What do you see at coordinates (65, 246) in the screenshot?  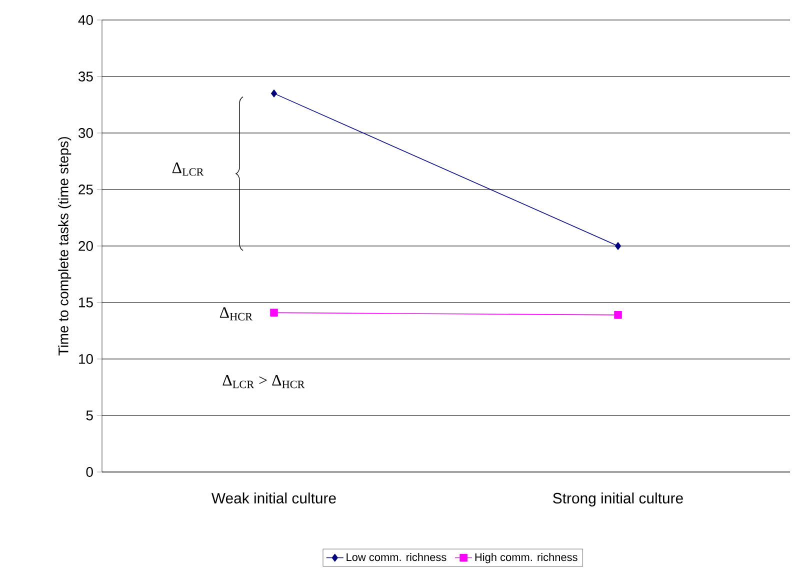 I see `y-axis-title: Time to complete tasks (time steps)` at bounding box center [65, 246].